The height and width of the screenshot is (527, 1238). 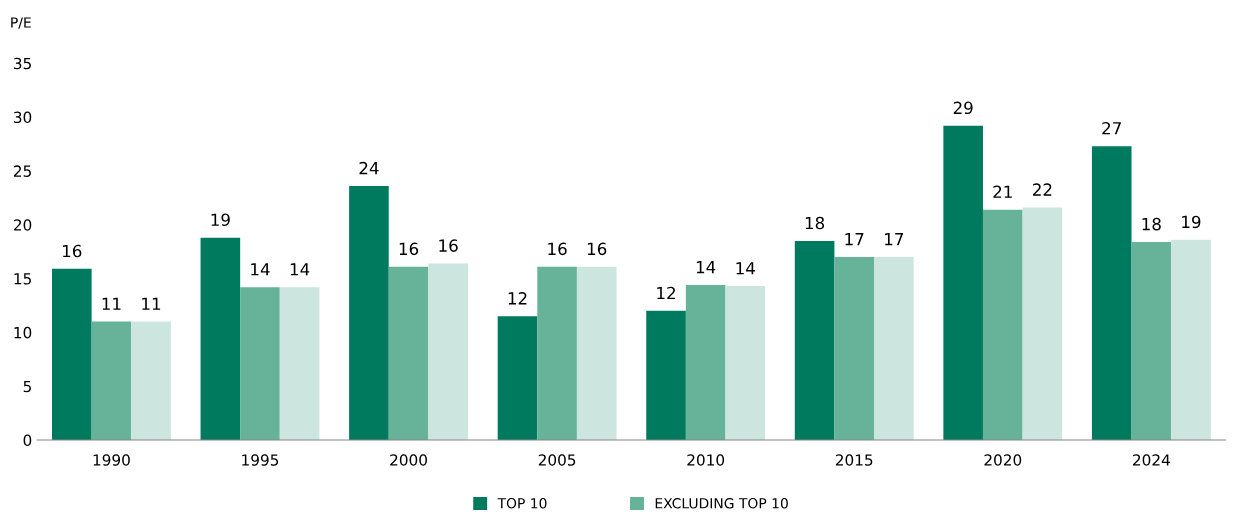 What do you see at coordinates (260, 460) in the screenshot?
I see `x-tick-label: 1995` at bounding box center [260, 460].